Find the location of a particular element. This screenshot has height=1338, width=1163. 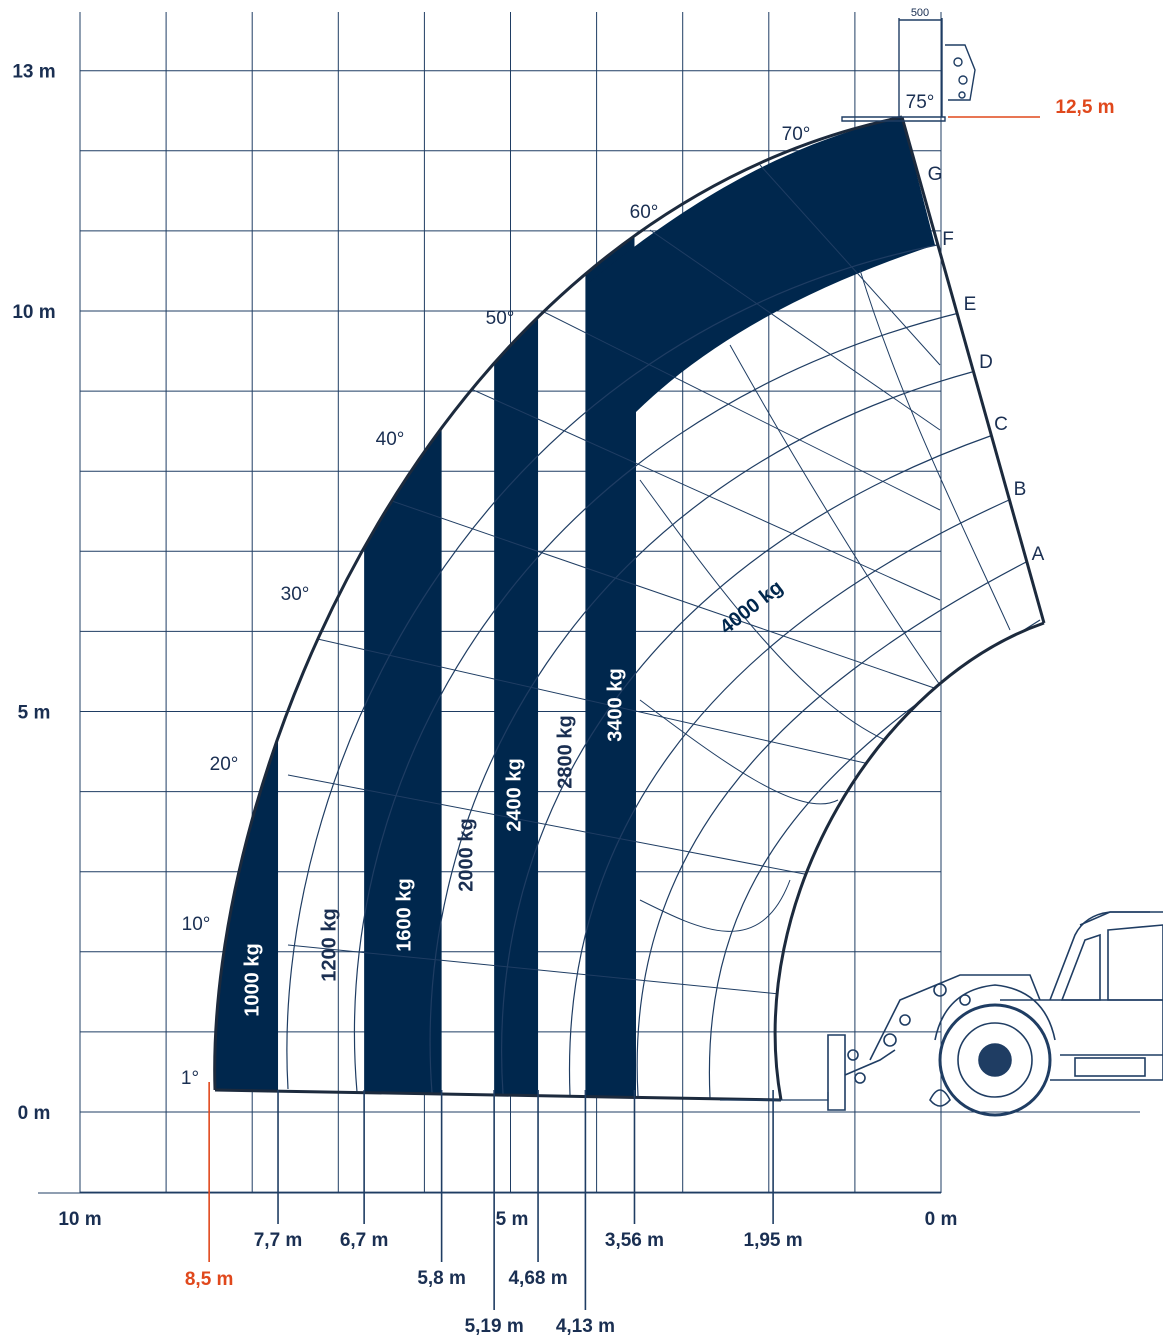

fender is located at coordinates (995, 1012).